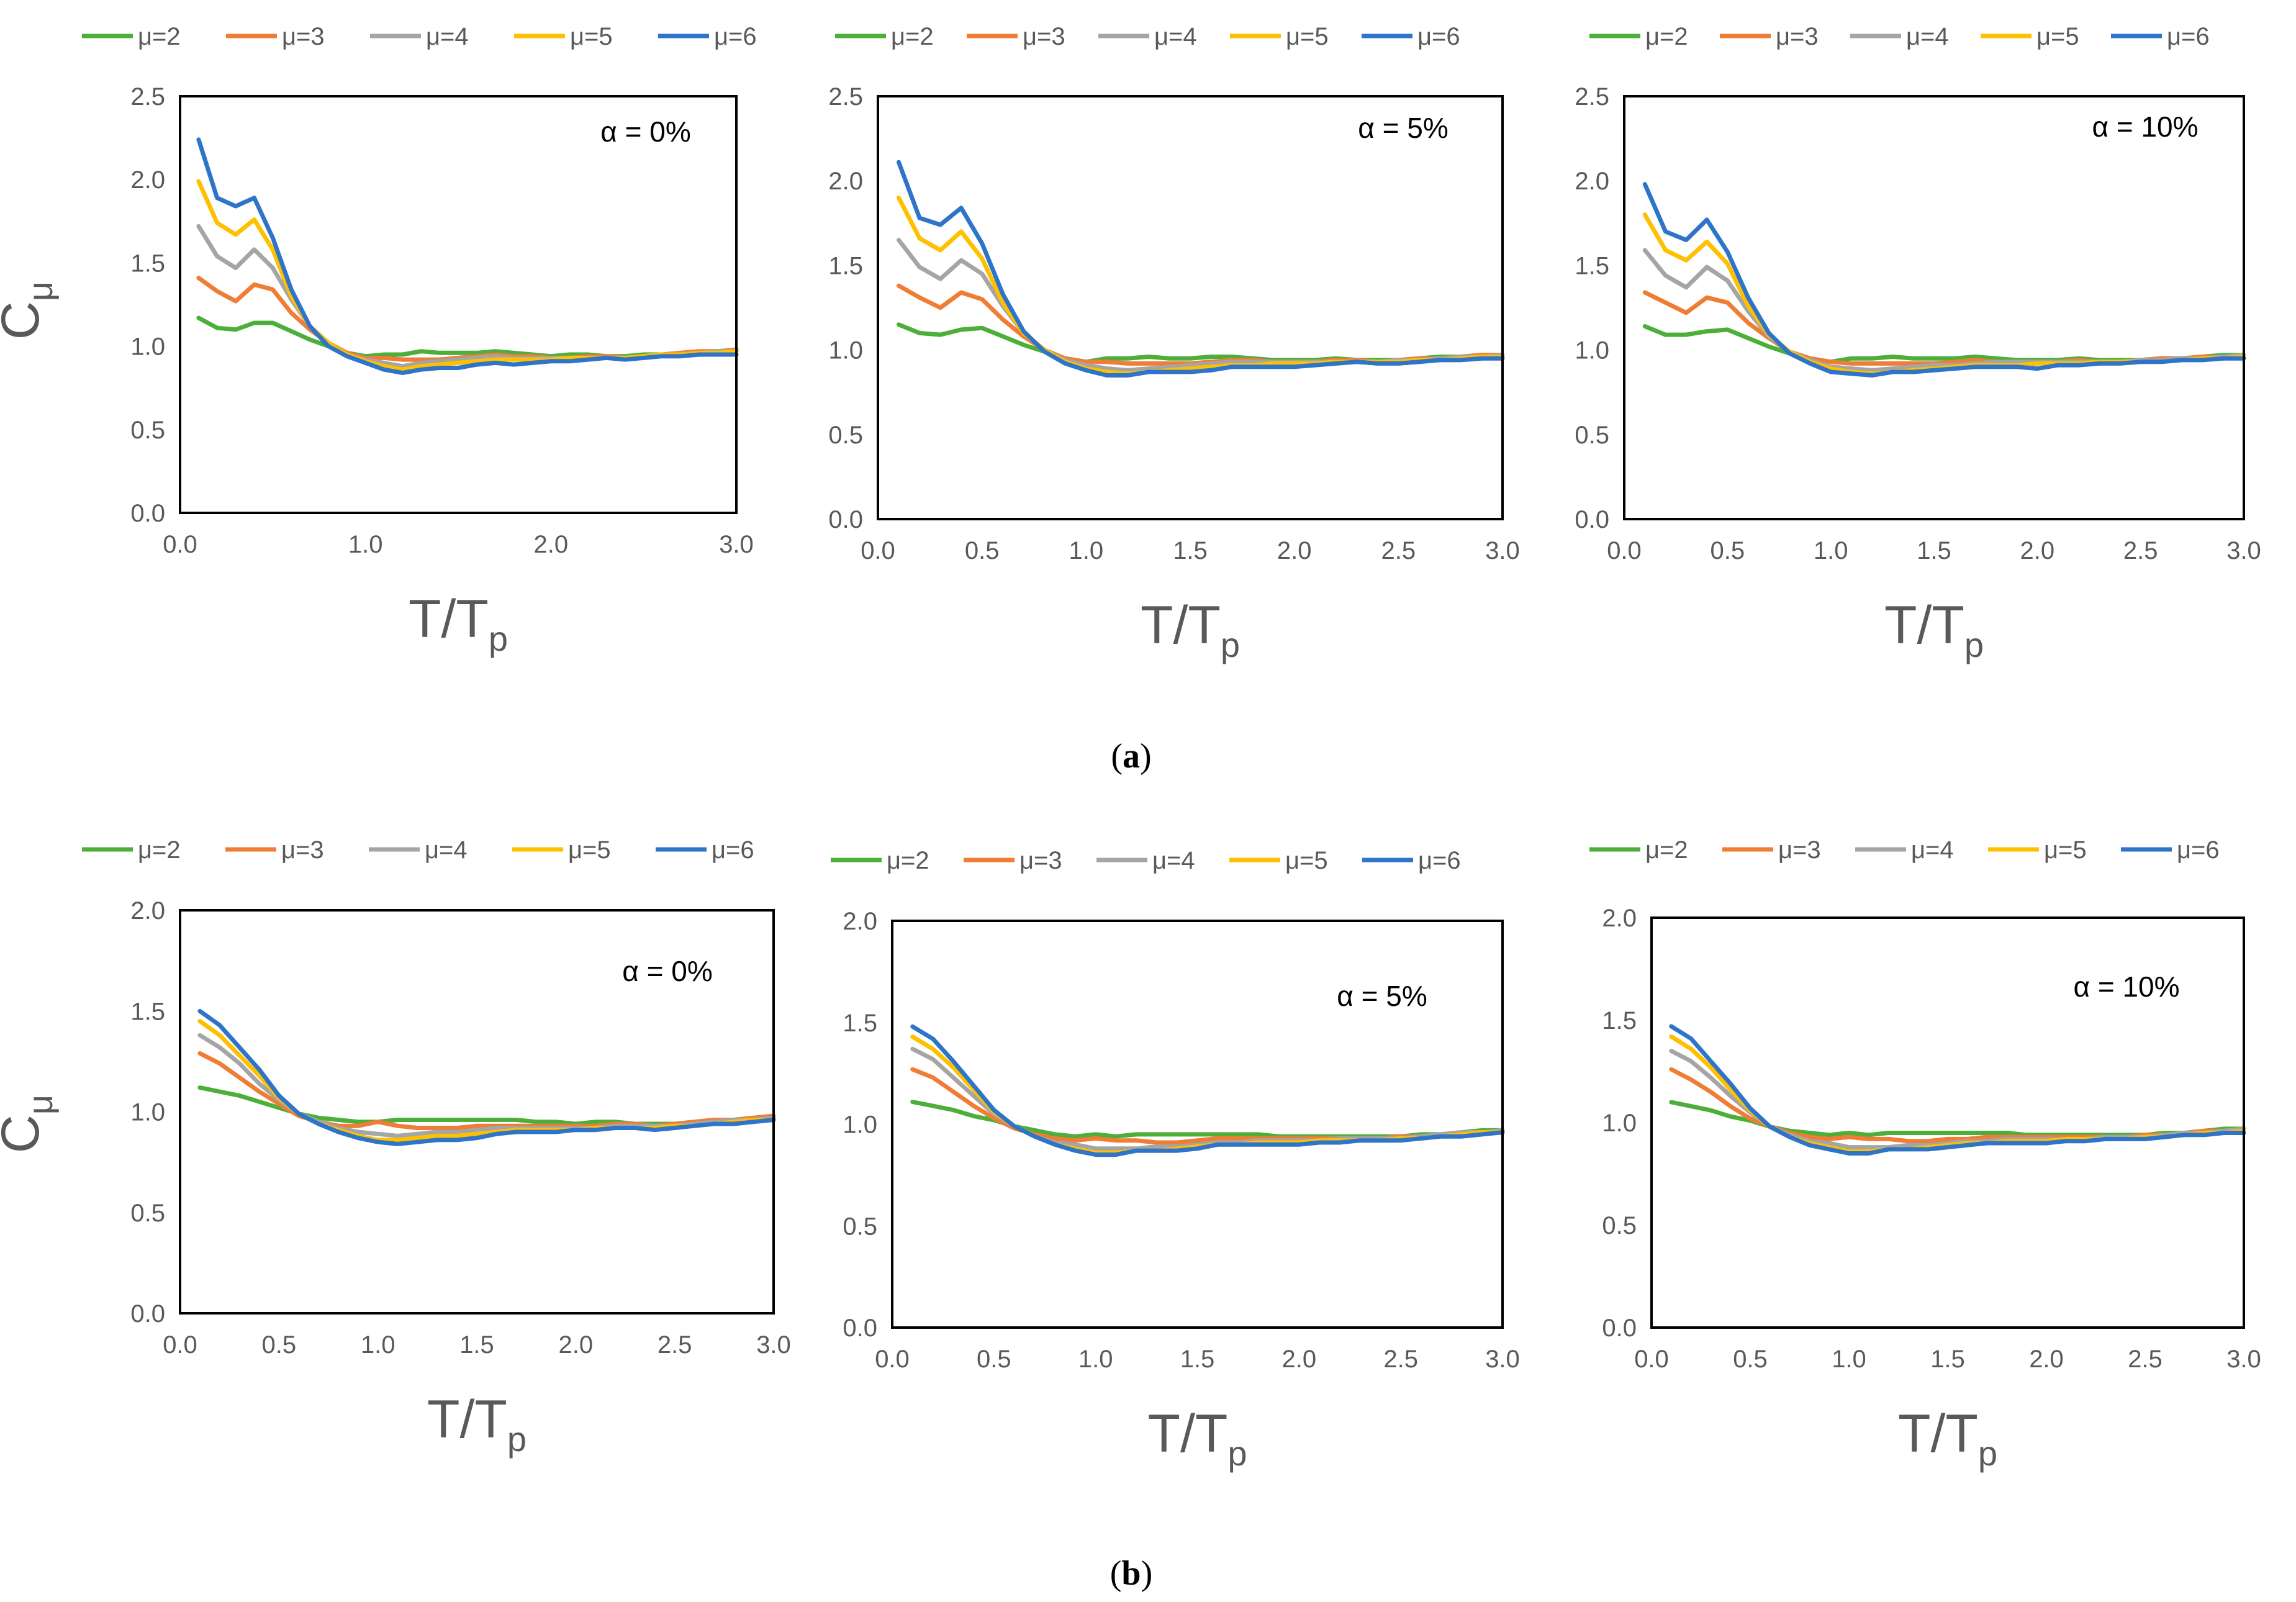  Describe the element at coordinates (1619, 1020) in the screenshot. I see `ytick-label-b3-3: 1.5` at that location.